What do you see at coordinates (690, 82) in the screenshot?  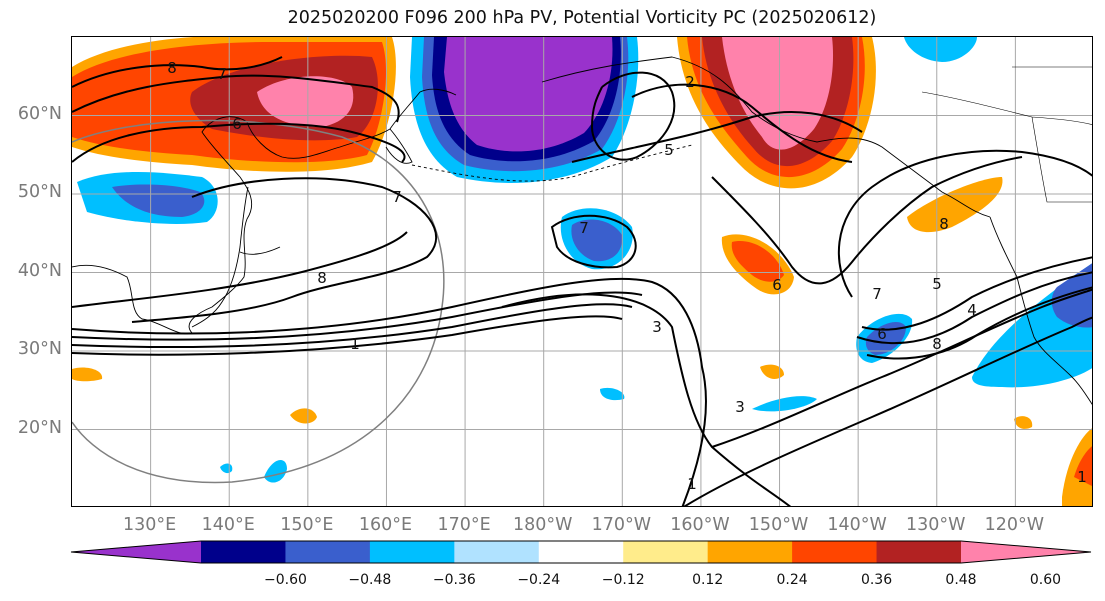 I see `contour-label: 2` at bounding box center [690, 82].